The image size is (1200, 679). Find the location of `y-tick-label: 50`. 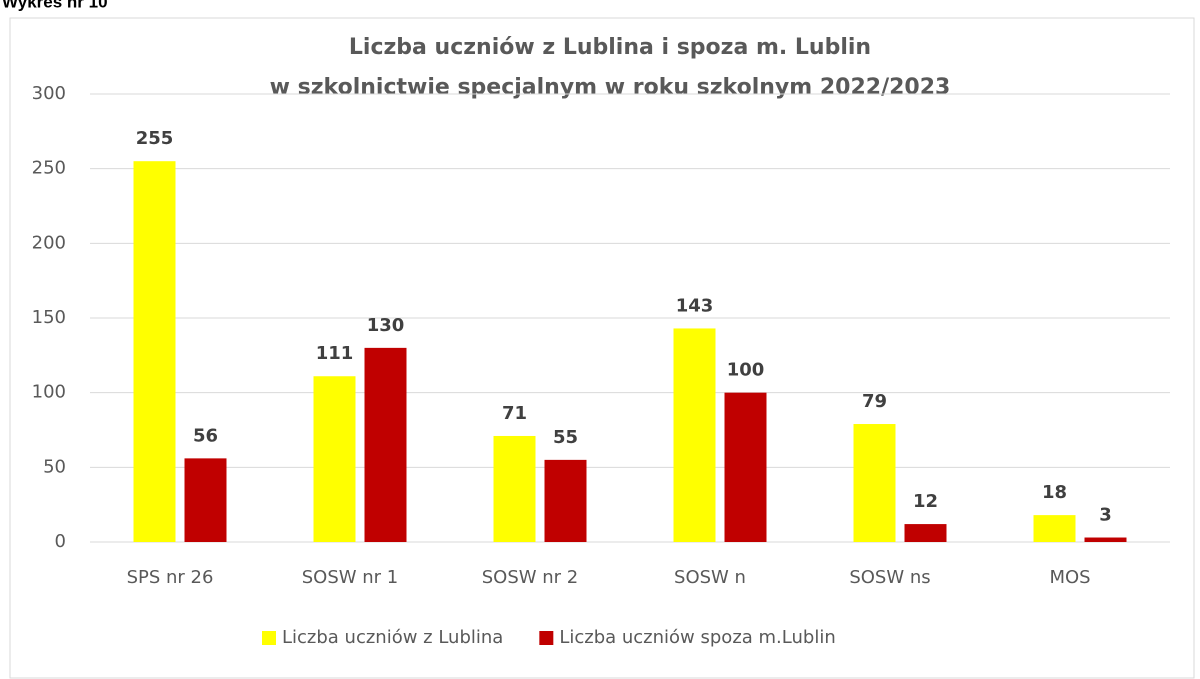

y-tick-label: 50 is located at coordinates (54, 466).